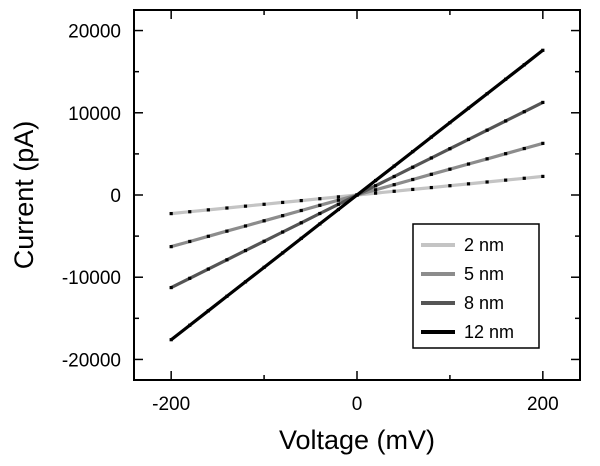 This screenshot has height=466, width=600. What do you see at coordinates (543, 404) in the screenshot?
I see `x-tick-label: 200` at bounding box center [543, 404].